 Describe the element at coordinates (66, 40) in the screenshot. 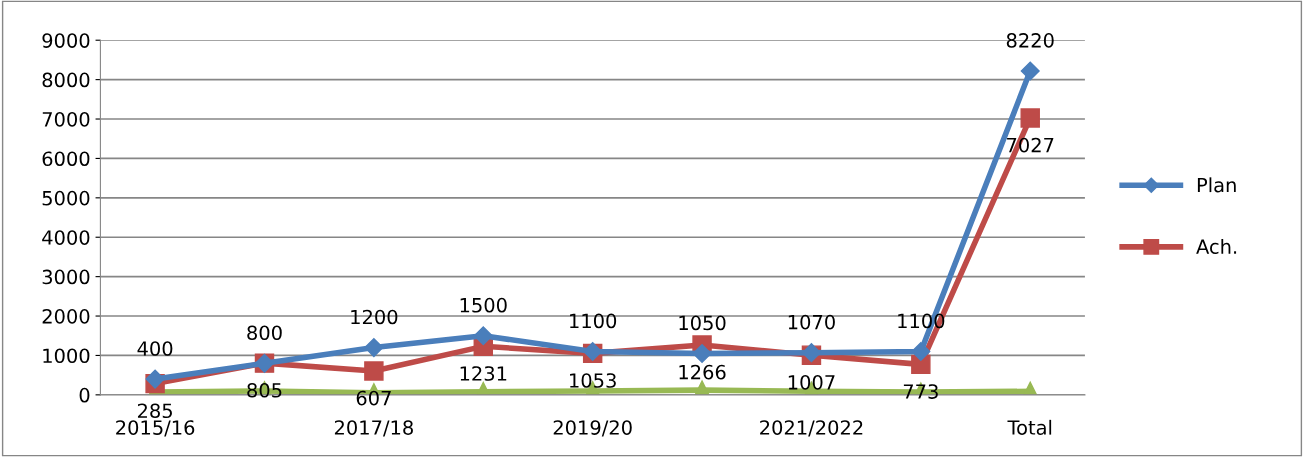

I see `y-tick-label: 9000` at that location.